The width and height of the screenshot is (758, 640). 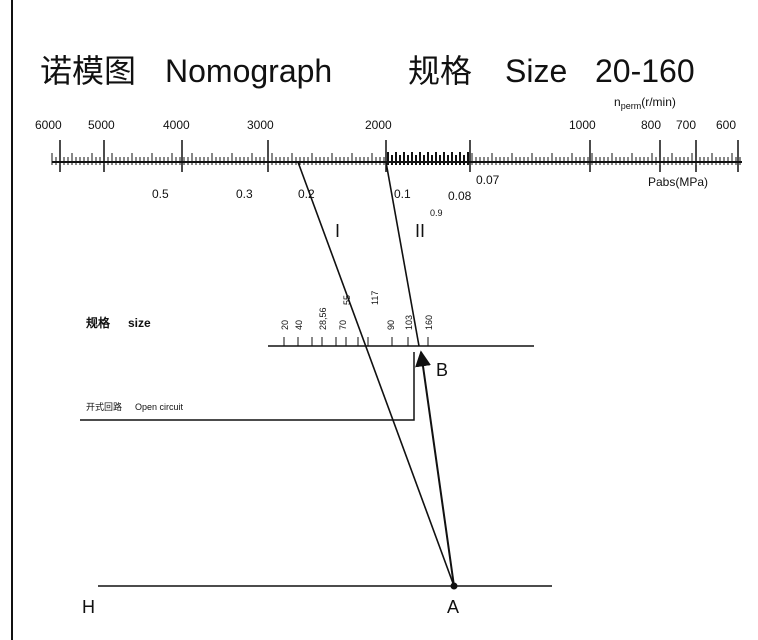 What do you see at coordinates (430, 195) in the screenshot?
I see `pressure-tick-labels: 0.5 0.3 0.2 0.1 0.08 0.07 0.9 Pabs(MPa)` at bounding box center [430, 195].